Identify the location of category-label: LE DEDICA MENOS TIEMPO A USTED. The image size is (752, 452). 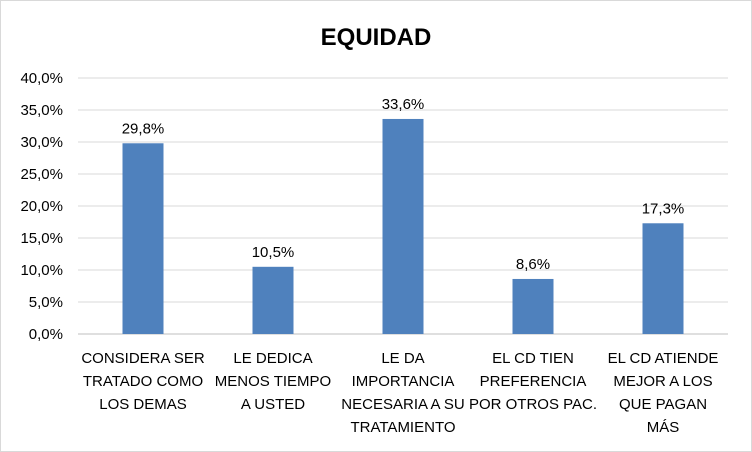
(273, 381).